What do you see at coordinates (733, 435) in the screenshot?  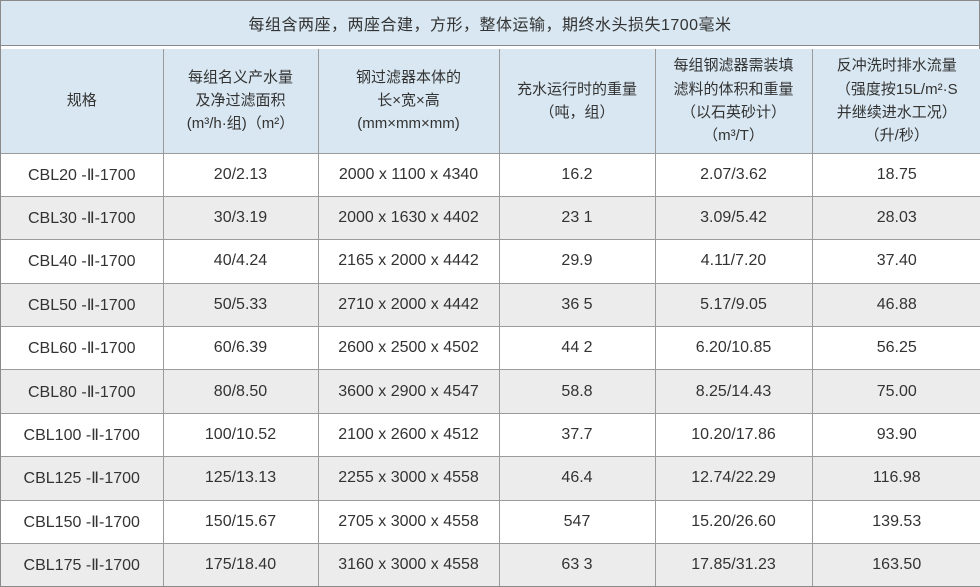 I see `cell-media_volume_weight: 10.20/17.86` at bounding box center [733, 435].